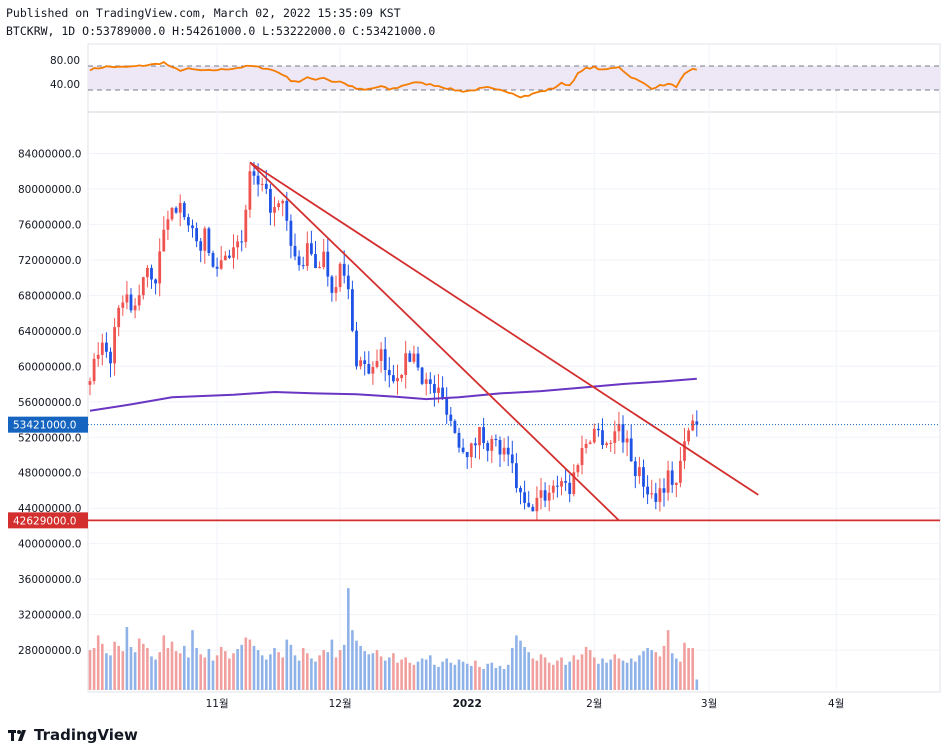  Describe the element at coordinates (49, 367) in the screenshot. I see `price-tick-label: 60000000.0` at that location.